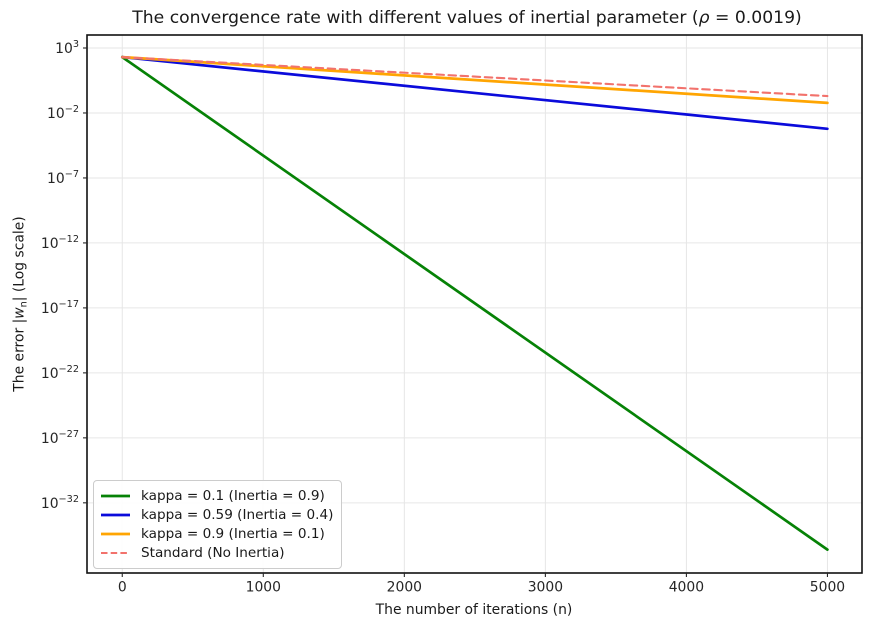 This screenshot has height=631, width=871. Describe the element at coordinates (69, 239) in the screenshot. I see `y-tick-exponent: −12` at that location.